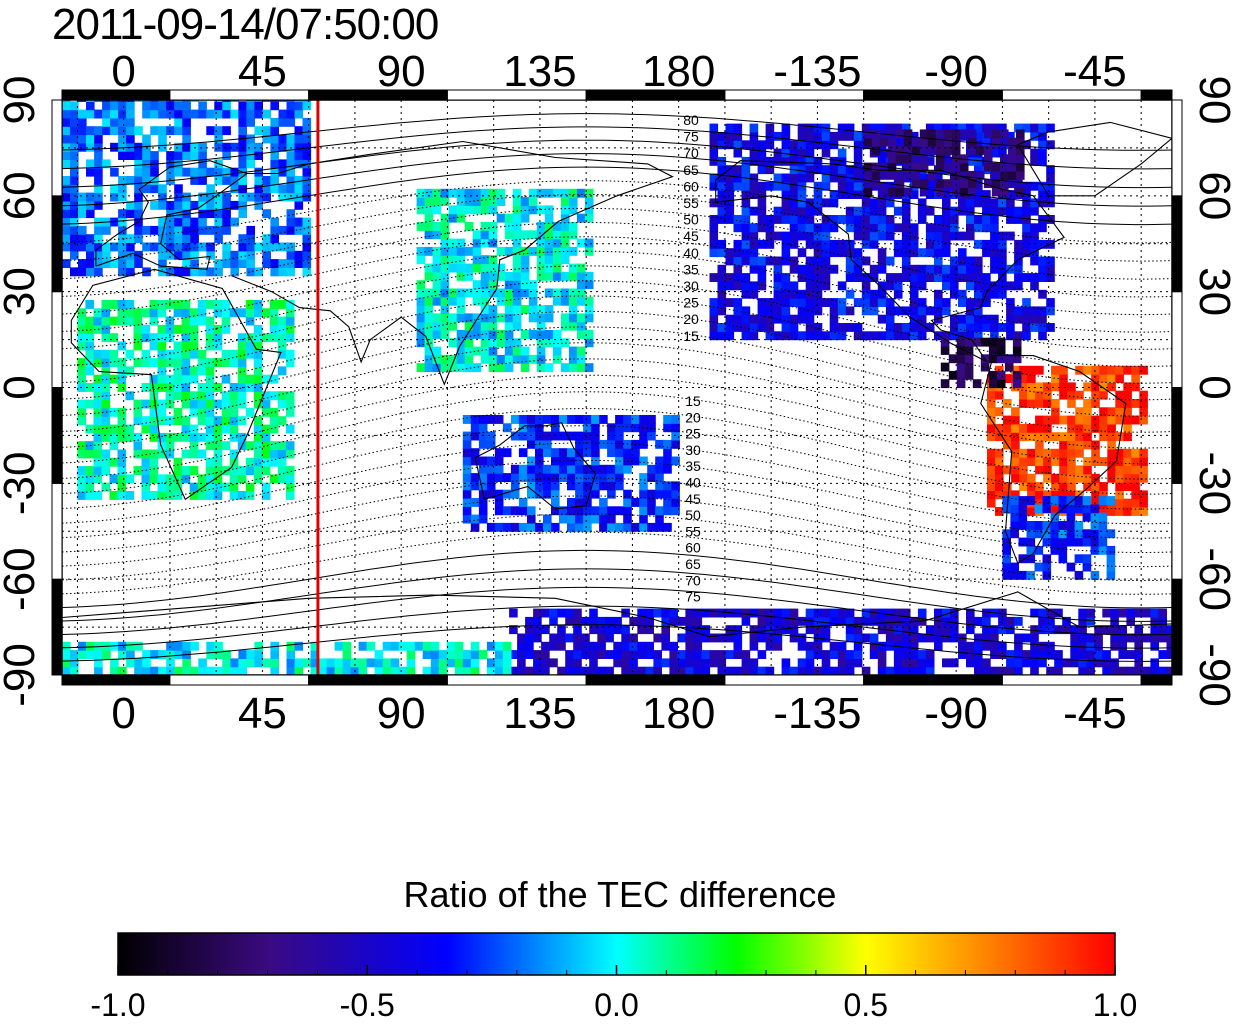 The image size is (1240, 1024). What do you see at coordinates (367, 1005) in the screenshot?
I see `colorbar-tick-label: -0.5` at bounding box center [367, 1005].